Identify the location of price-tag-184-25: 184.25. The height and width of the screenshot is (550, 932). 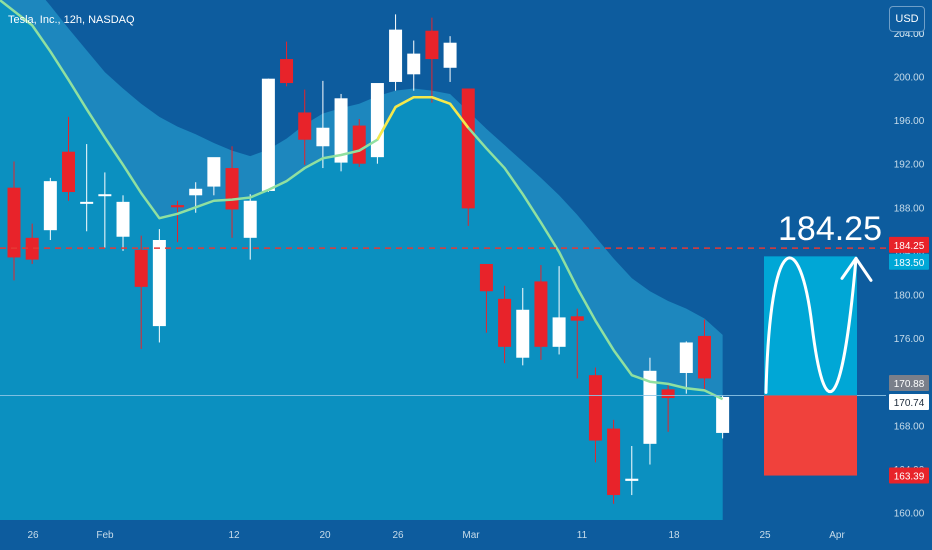
(909, 244).